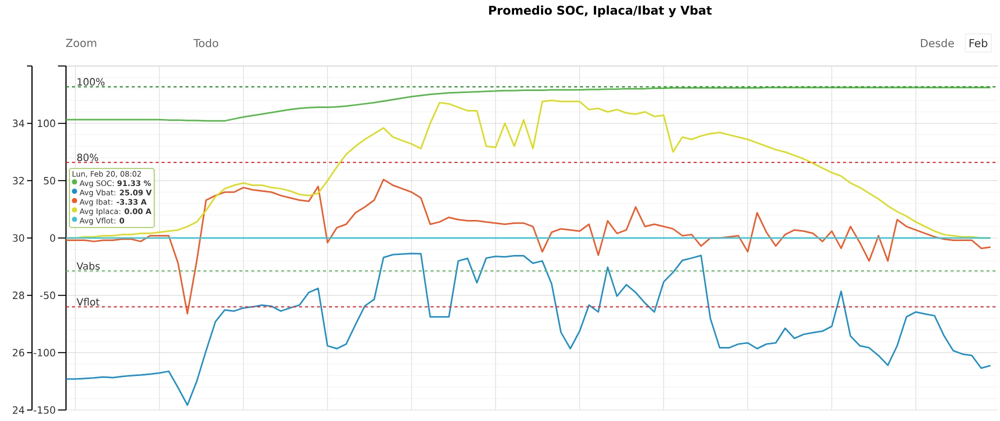  Describe the element at coordinates (979, 43) in the screenshot. I see `text: Feb` at that location.